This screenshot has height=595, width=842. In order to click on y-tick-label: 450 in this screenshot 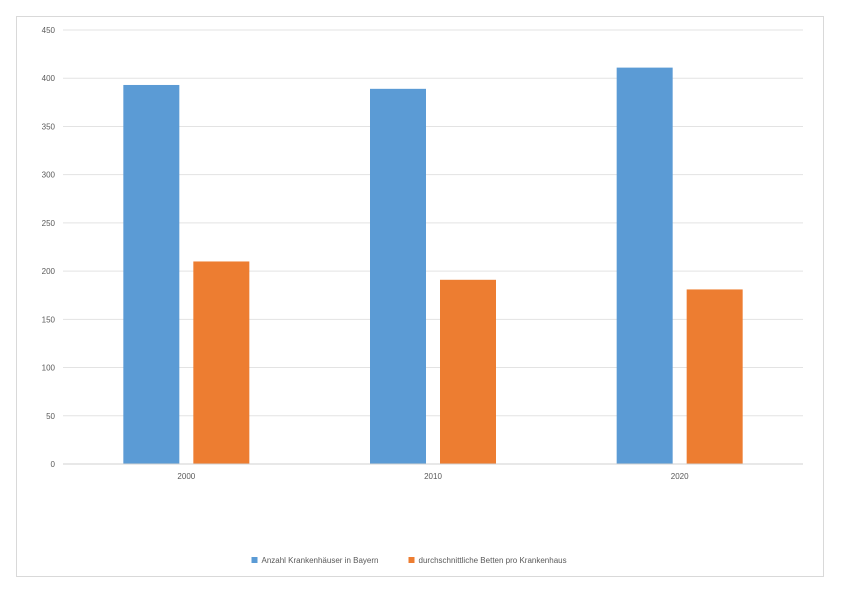, I will do `click(49, 30)`.